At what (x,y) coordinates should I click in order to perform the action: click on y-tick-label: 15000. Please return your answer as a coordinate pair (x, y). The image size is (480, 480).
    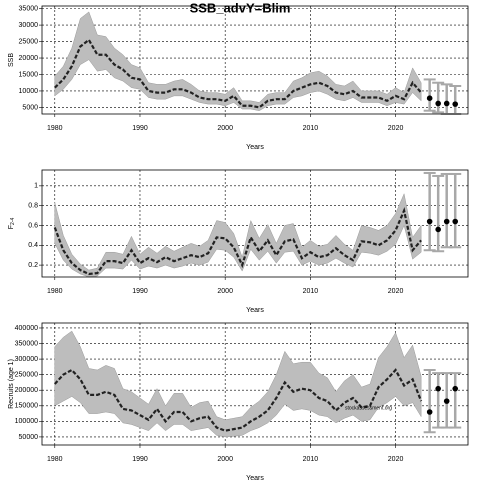
    Looking at the image, I should click on (29, 74).